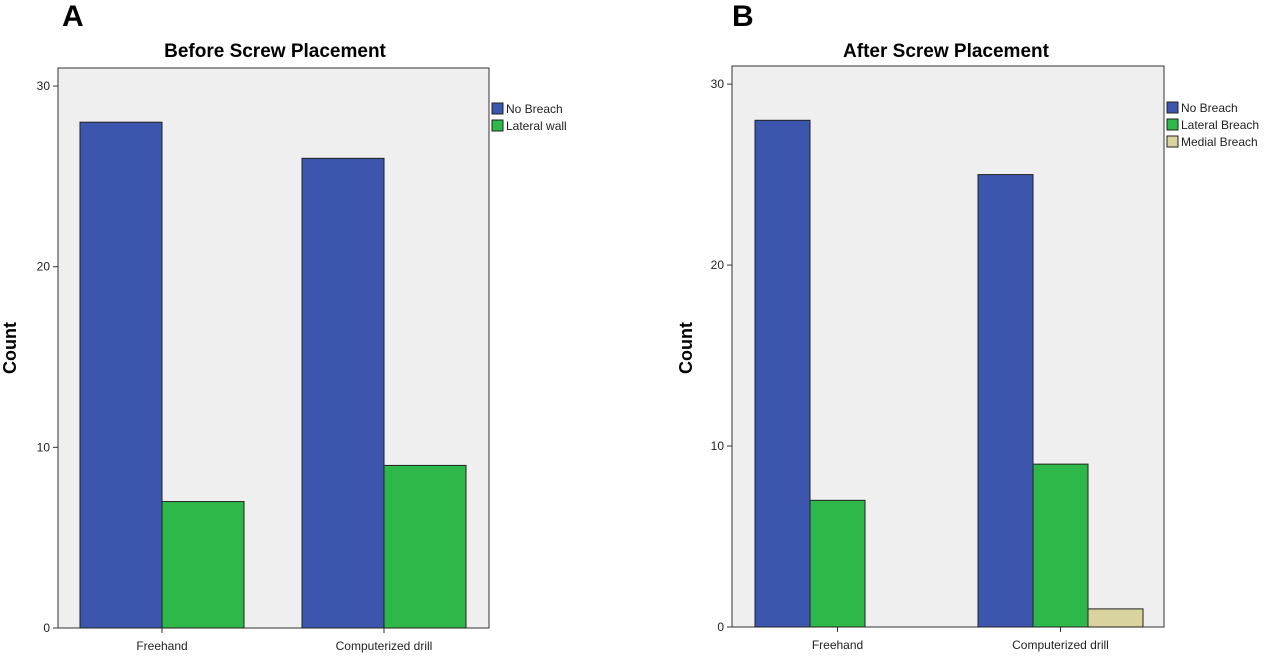  What do you see at coordinates (1220, 125) in the screenshot?
I see `legend-label: Lateral Breach` at bounding box center [1220, 125].